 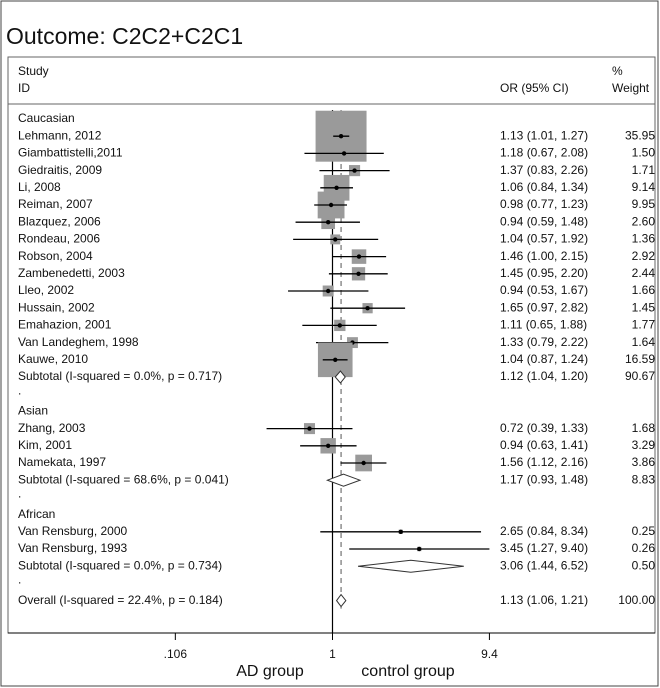 I want to click on ci-label: 1.13 (1.06, 1.21), so click(x=544, y=600).